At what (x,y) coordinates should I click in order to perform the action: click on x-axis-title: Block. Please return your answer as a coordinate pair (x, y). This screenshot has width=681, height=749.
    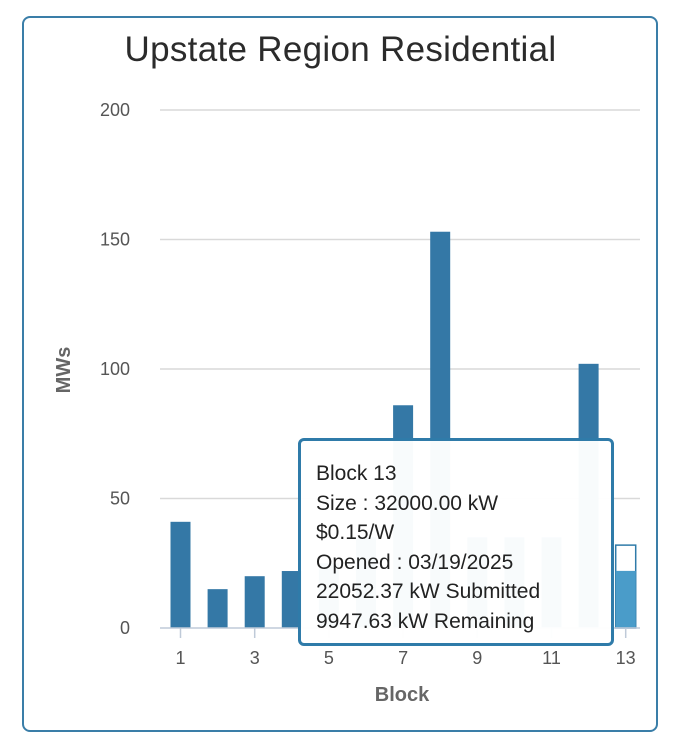
    Looking at the image, I should click on (402, 695).